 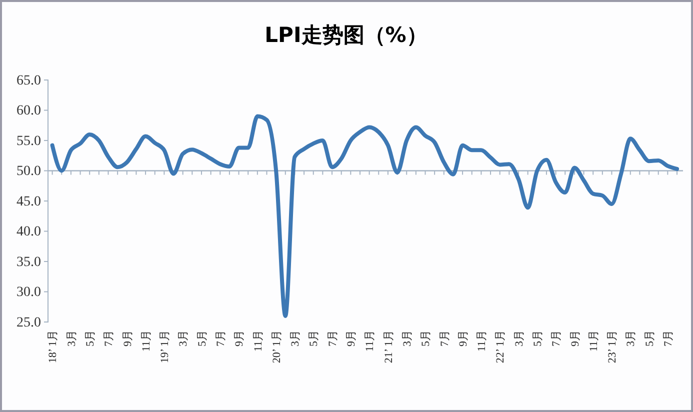 What do you see at coordinates (500, 347) in the screenshot?
I see `x-tick-label: 22’ 1月` at bounding box center [500, 347].